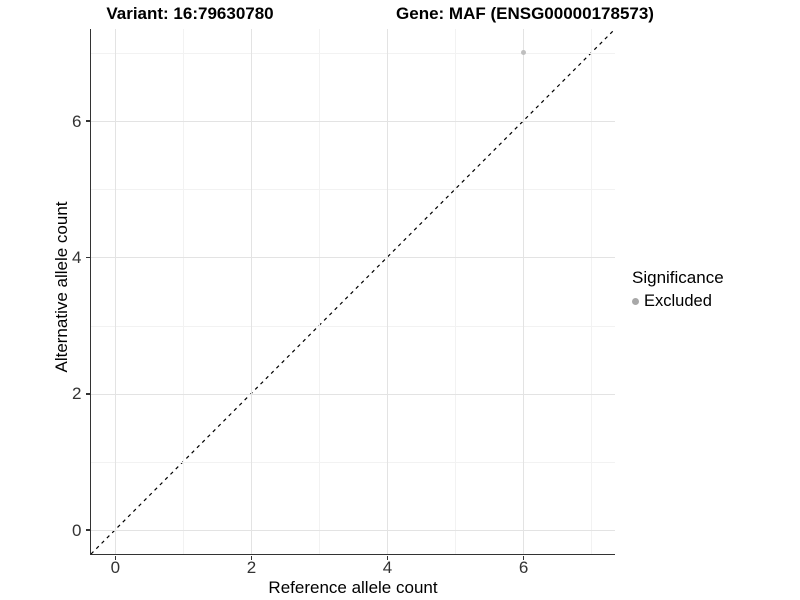 The image size is (800, 600). What do you see at coordinates (353, 587) in the screenshot?
I see `x-axis-title: Reference allele count` at bounding box center [353, 587].